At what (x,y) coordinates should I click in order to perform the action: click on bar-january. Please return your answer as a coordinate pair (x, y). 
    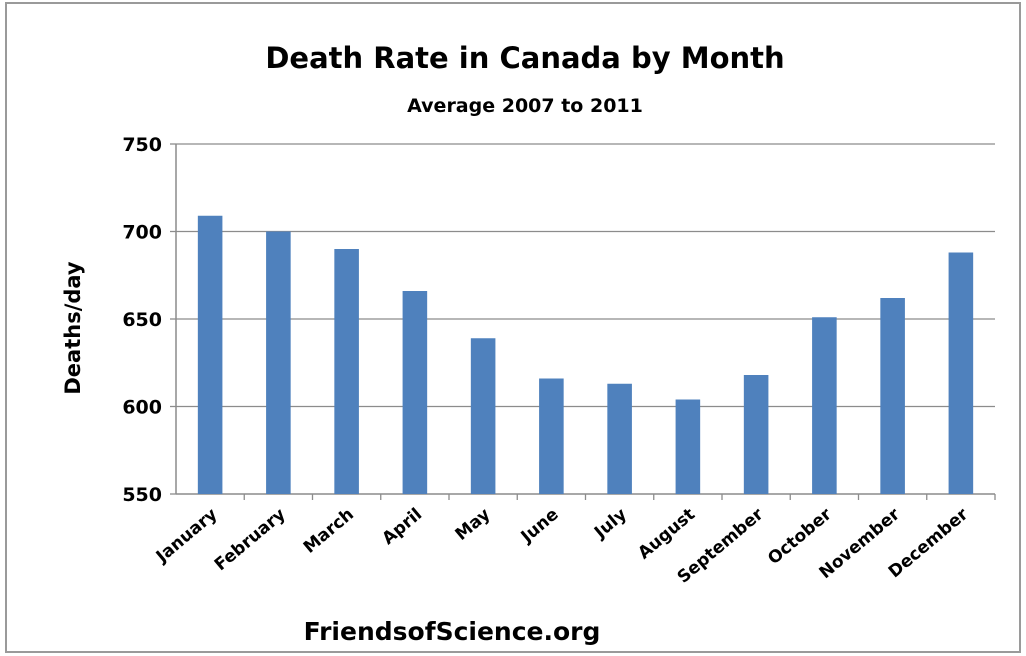
    Looking at the image, I should click on (210, 354).